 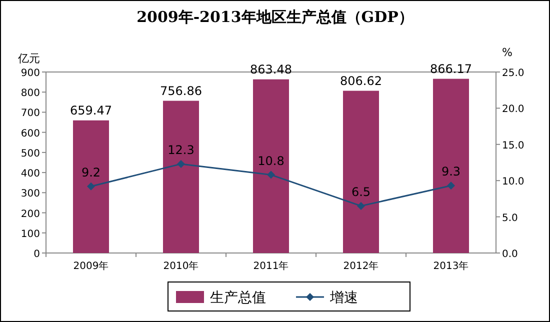 What do you see at coordinates (275, 17) in the screenshot?
I see `chart-title: 2009年-2013年地区生产总值（GDP）` at bounding box center [275, 17].